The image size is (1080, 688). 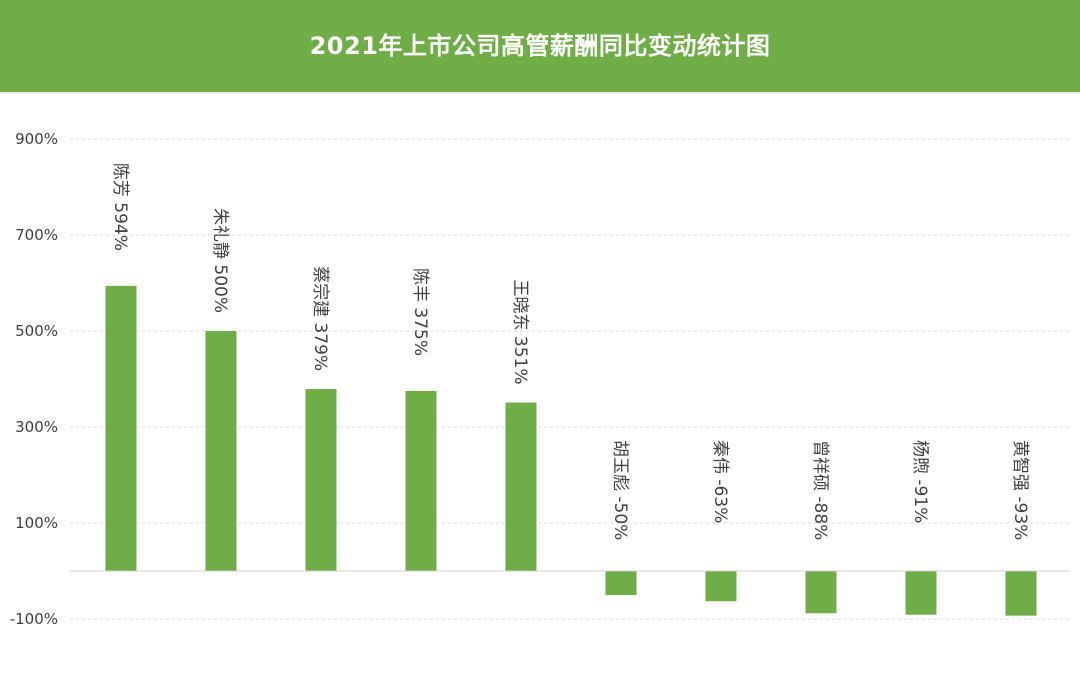 I want to click on header-divider, so click(x=540, y=93).